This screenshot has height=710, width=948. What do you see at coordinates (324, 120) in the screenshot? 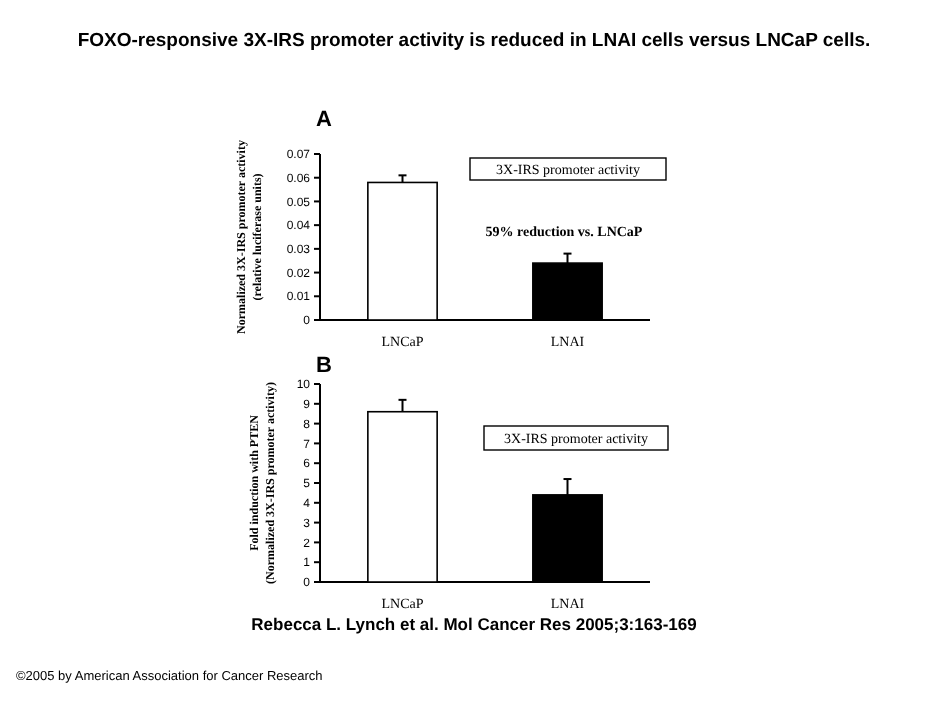
I see `chart-subtitle: A` at bounding box center [324, 120].